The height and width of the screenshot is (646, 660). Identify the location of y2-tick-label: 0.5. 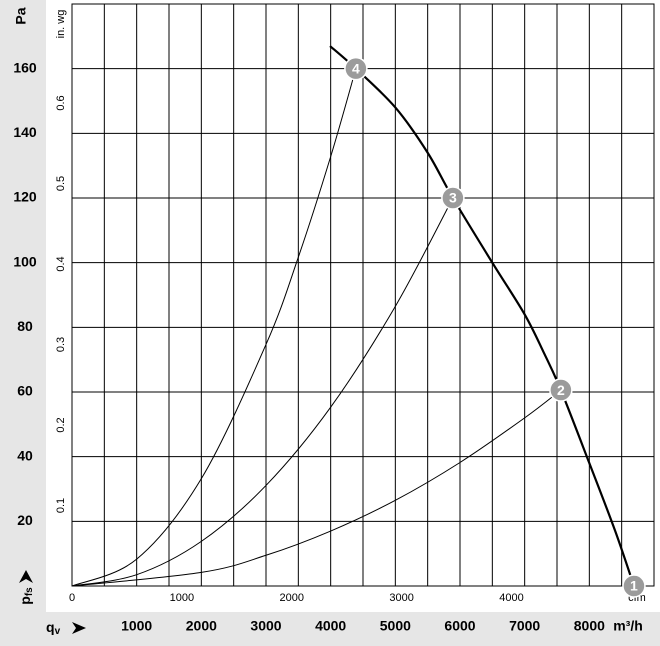
(61, 183).